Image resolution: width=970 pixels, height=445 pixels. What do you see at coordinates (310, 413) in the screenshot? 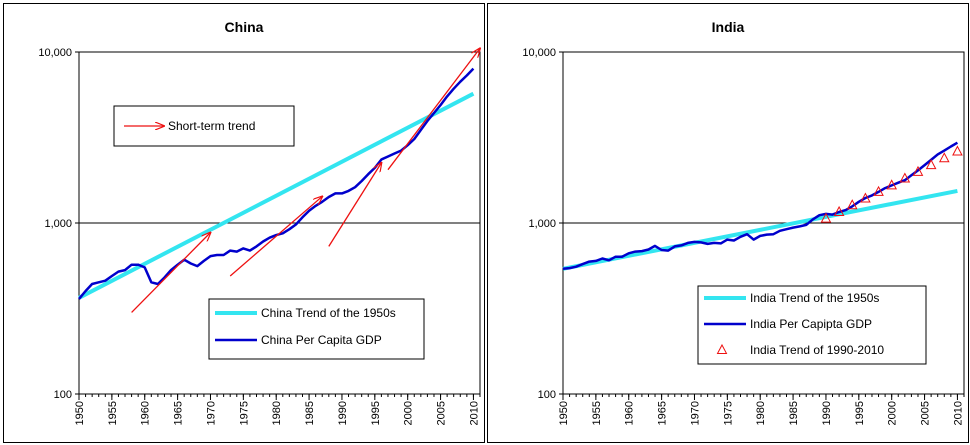
I see `china-x-tick-label-7: 1985` at bounding box center [310, 413].